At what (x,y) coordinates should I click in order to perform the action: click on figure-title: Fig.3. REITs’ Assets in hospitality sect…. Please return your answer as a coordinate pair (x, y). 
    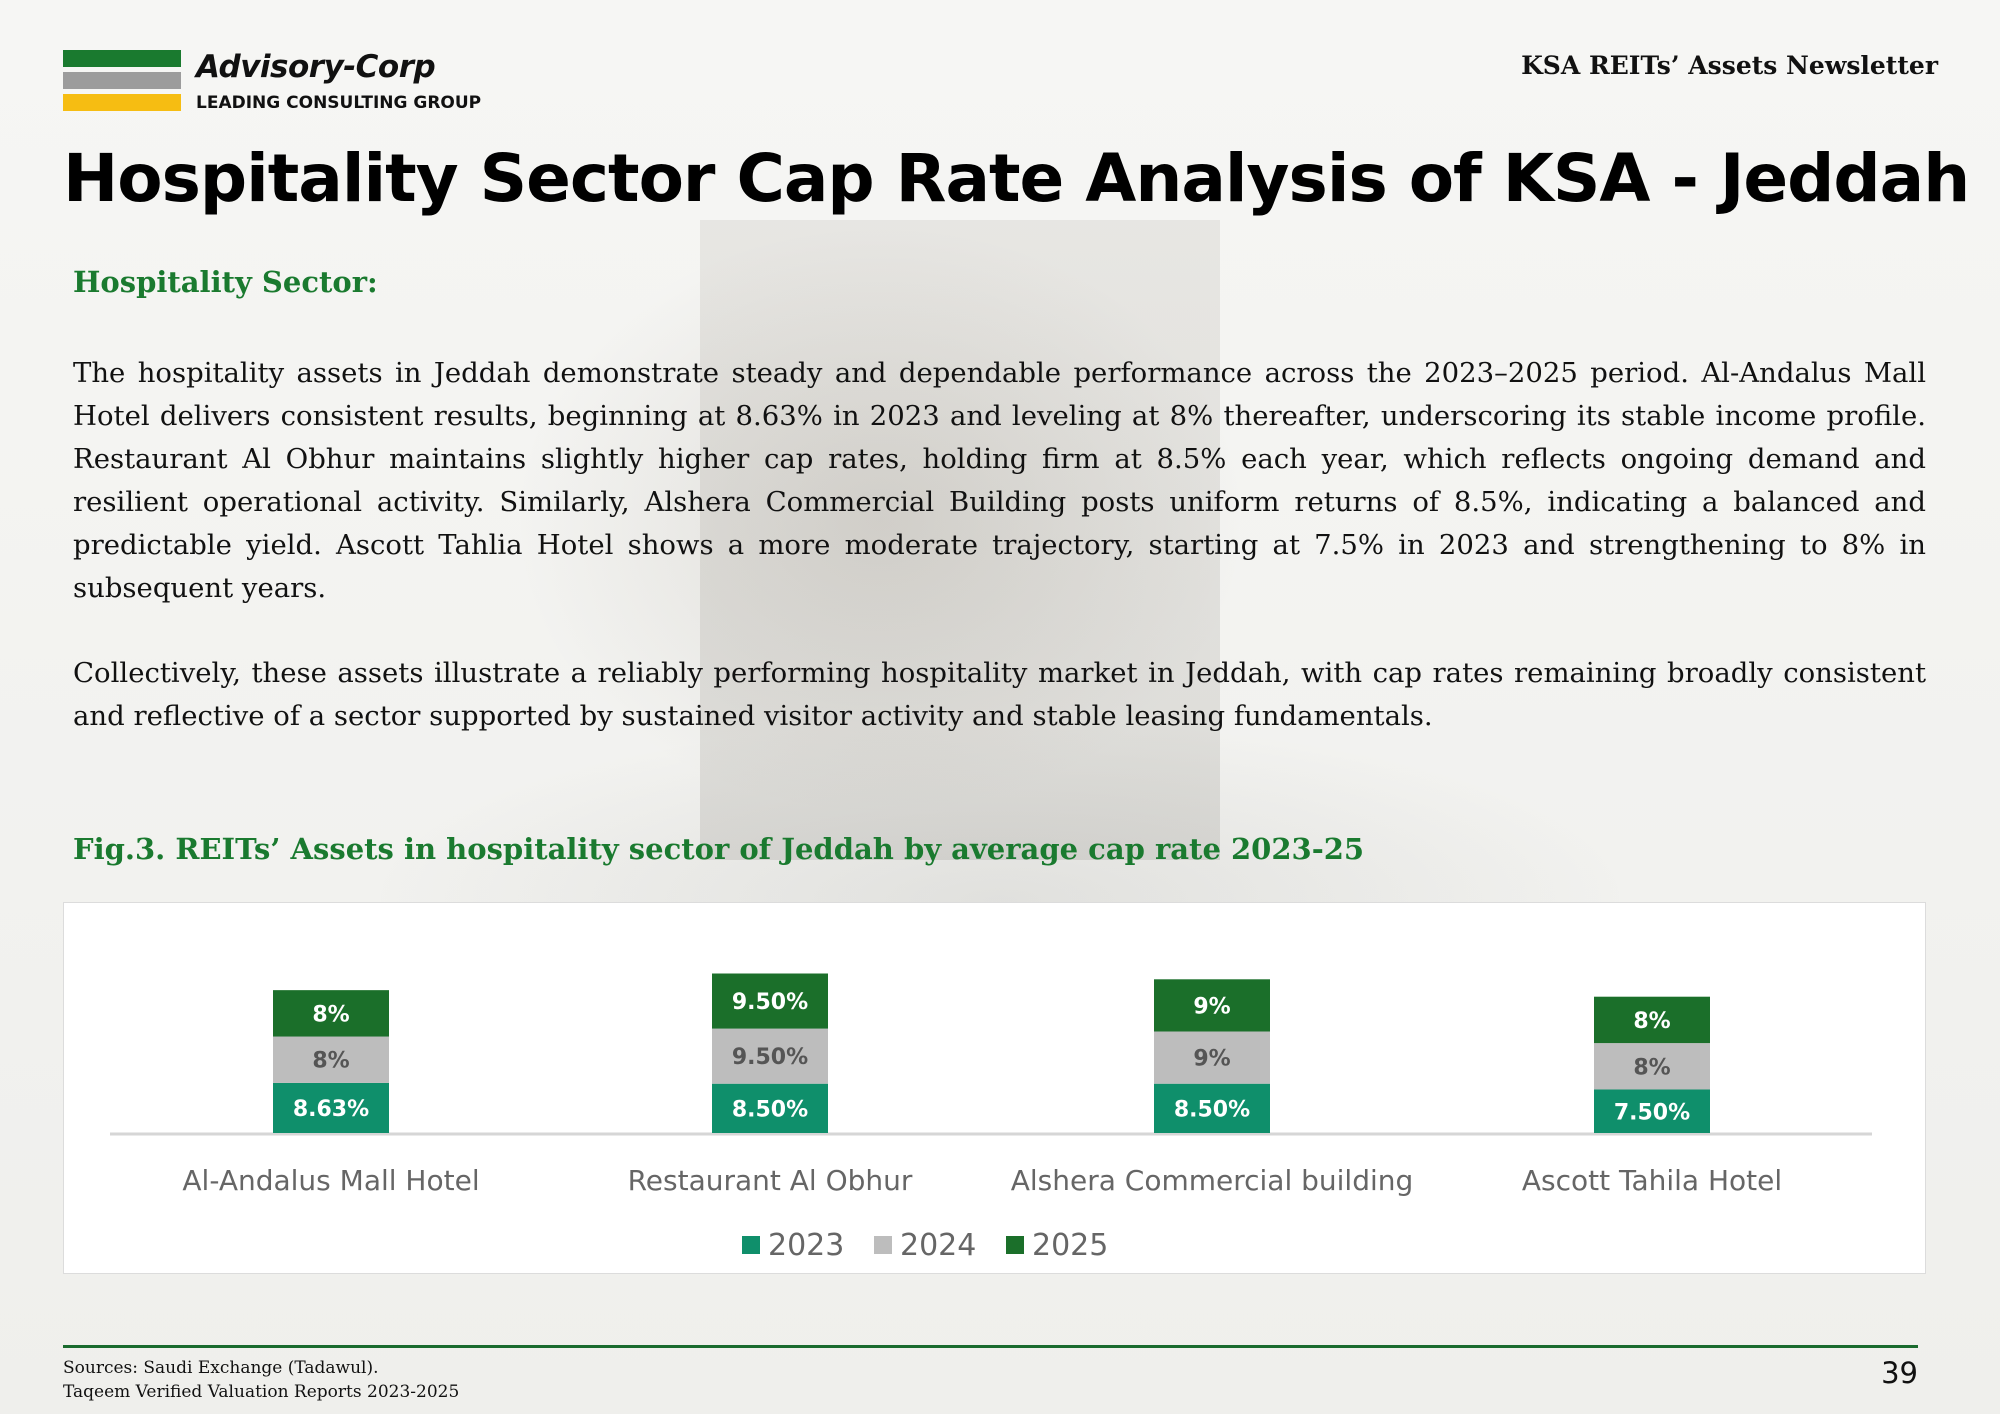
    Looking at the image, I should click on (719, 849).